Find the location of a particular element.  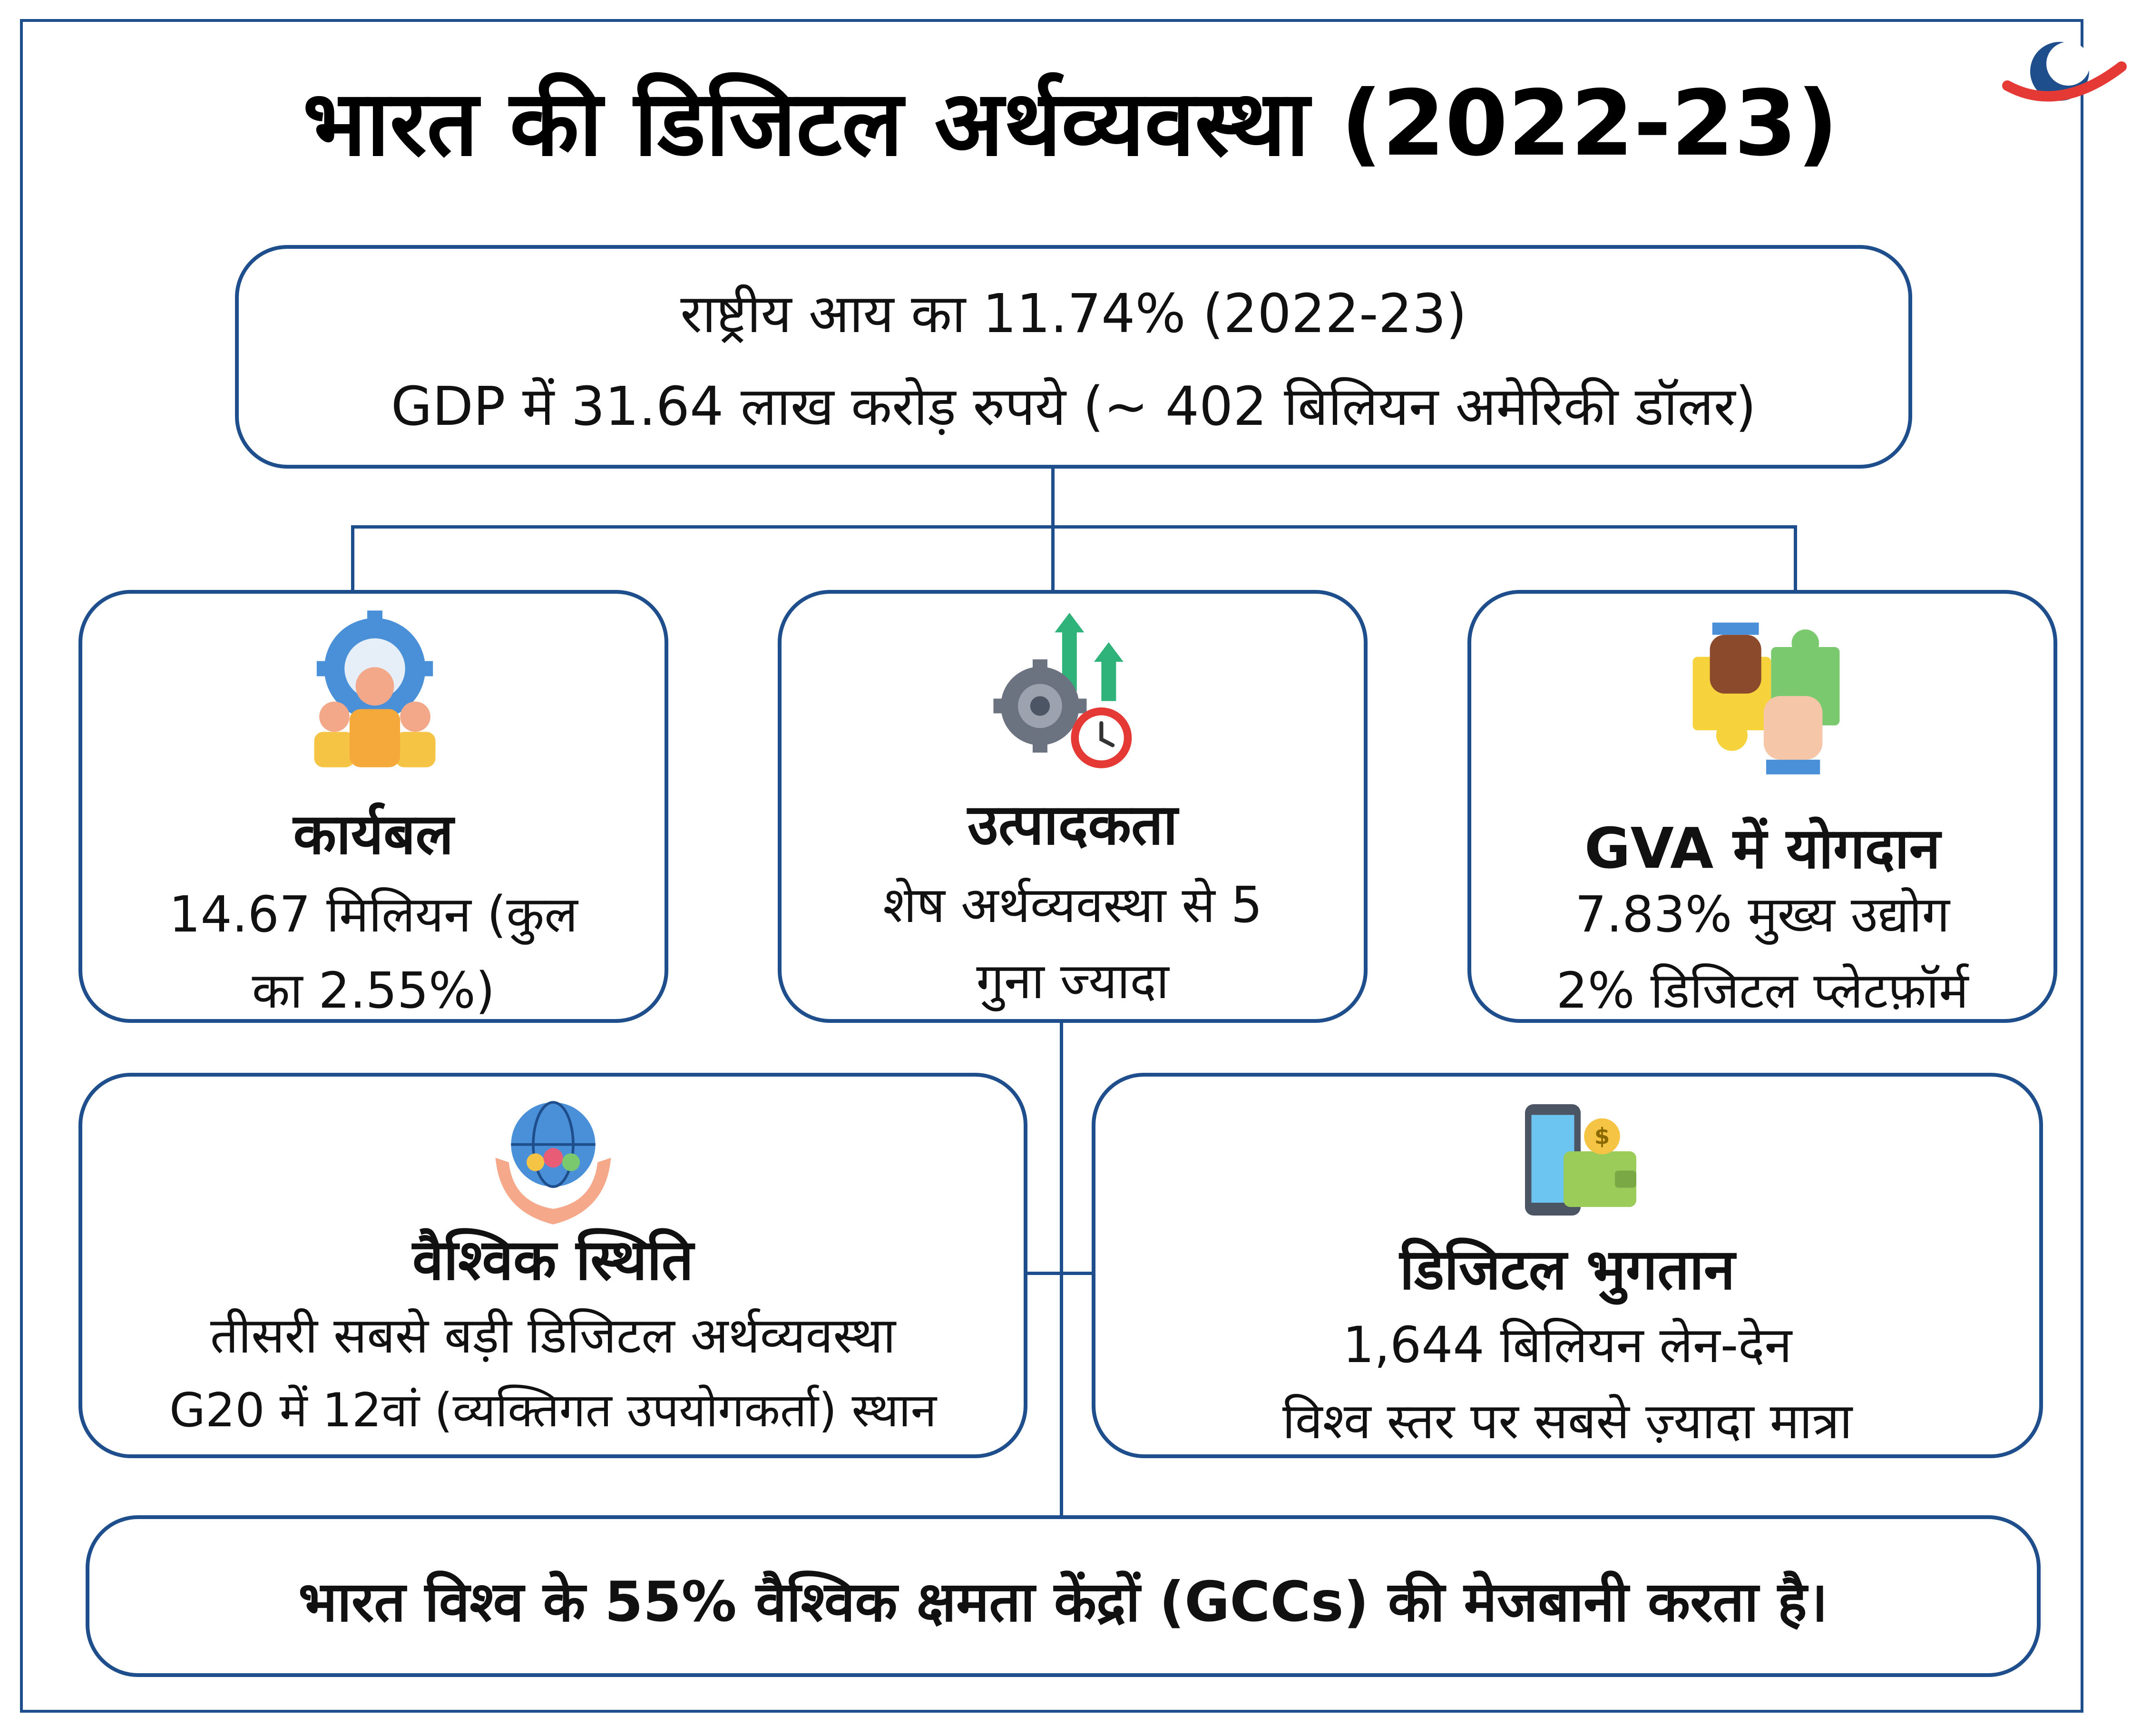

digital-payments-heading: डिजिटल भुगतान is located at coordinates (1567, 1269).